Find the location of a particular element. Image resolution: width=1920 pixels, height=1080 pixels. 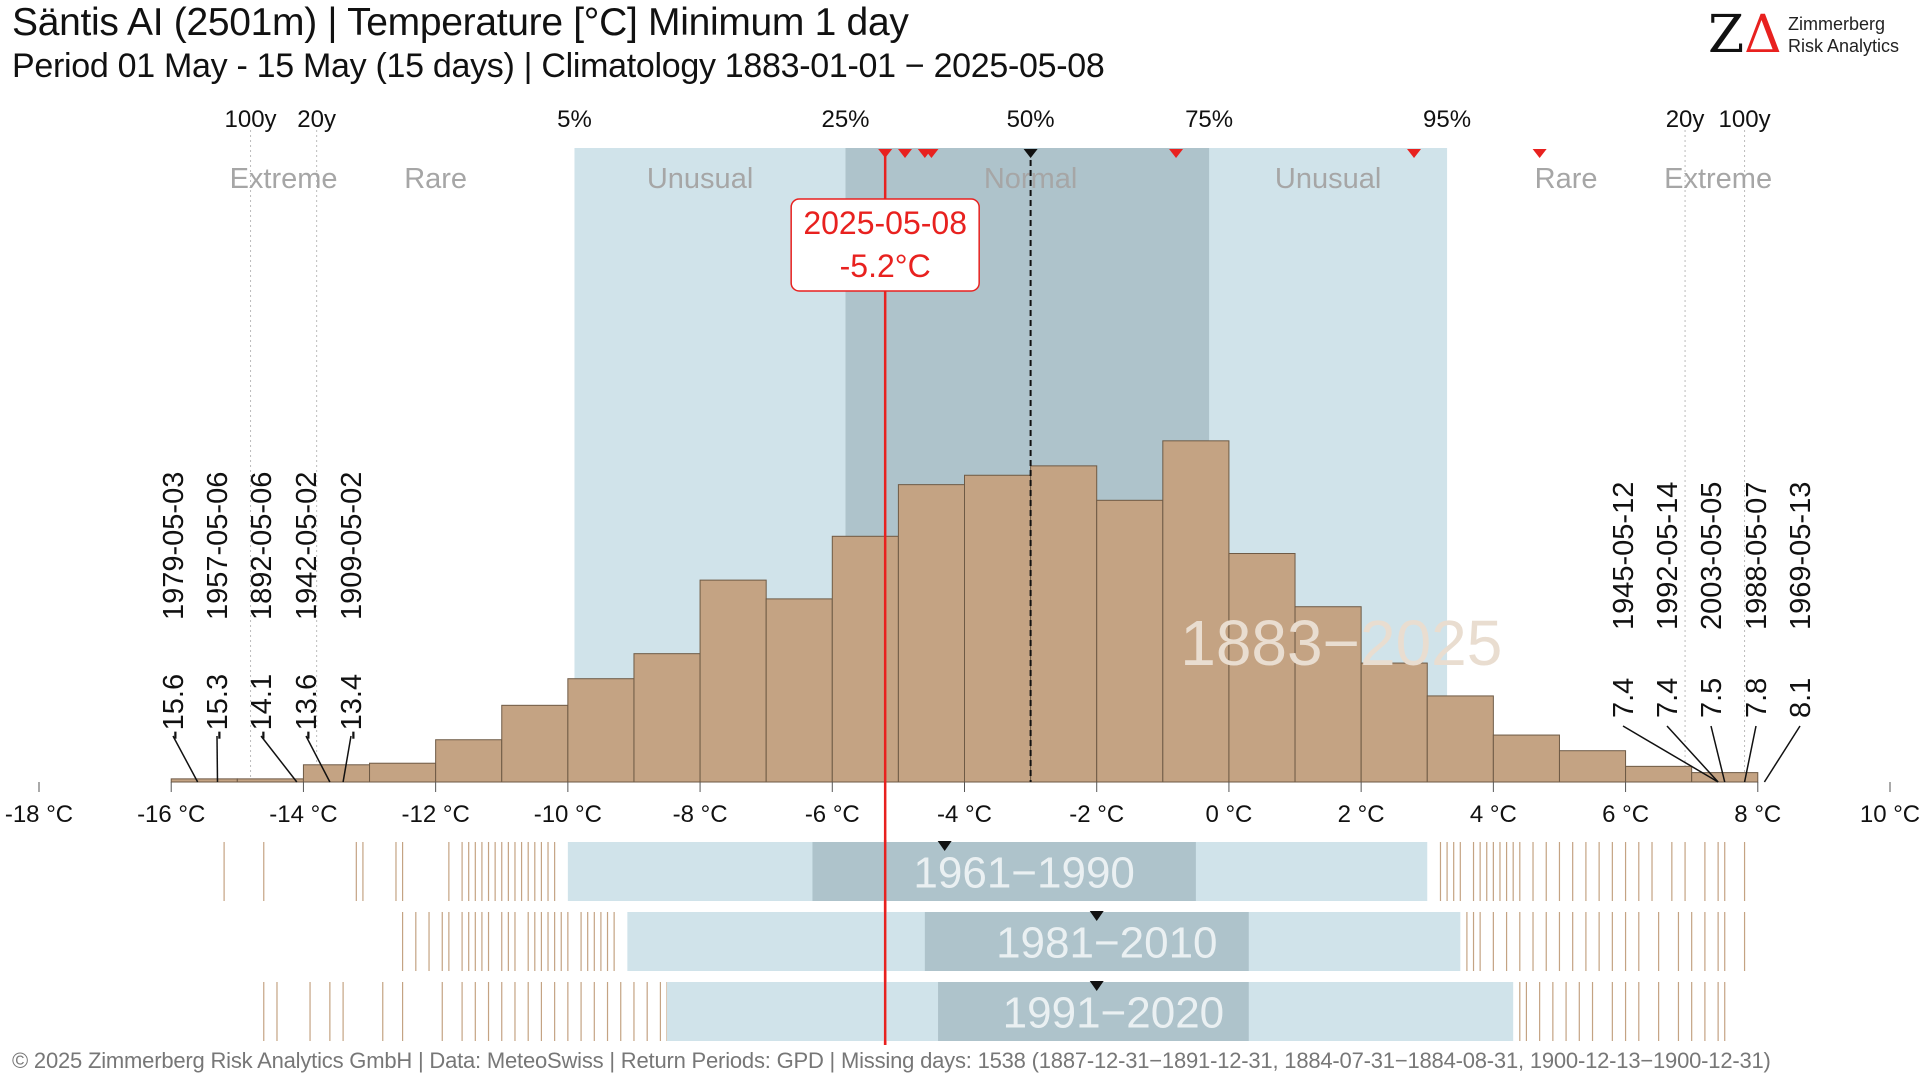

period-watermark: 1883−2025 is located at coordinates (1341, 643).